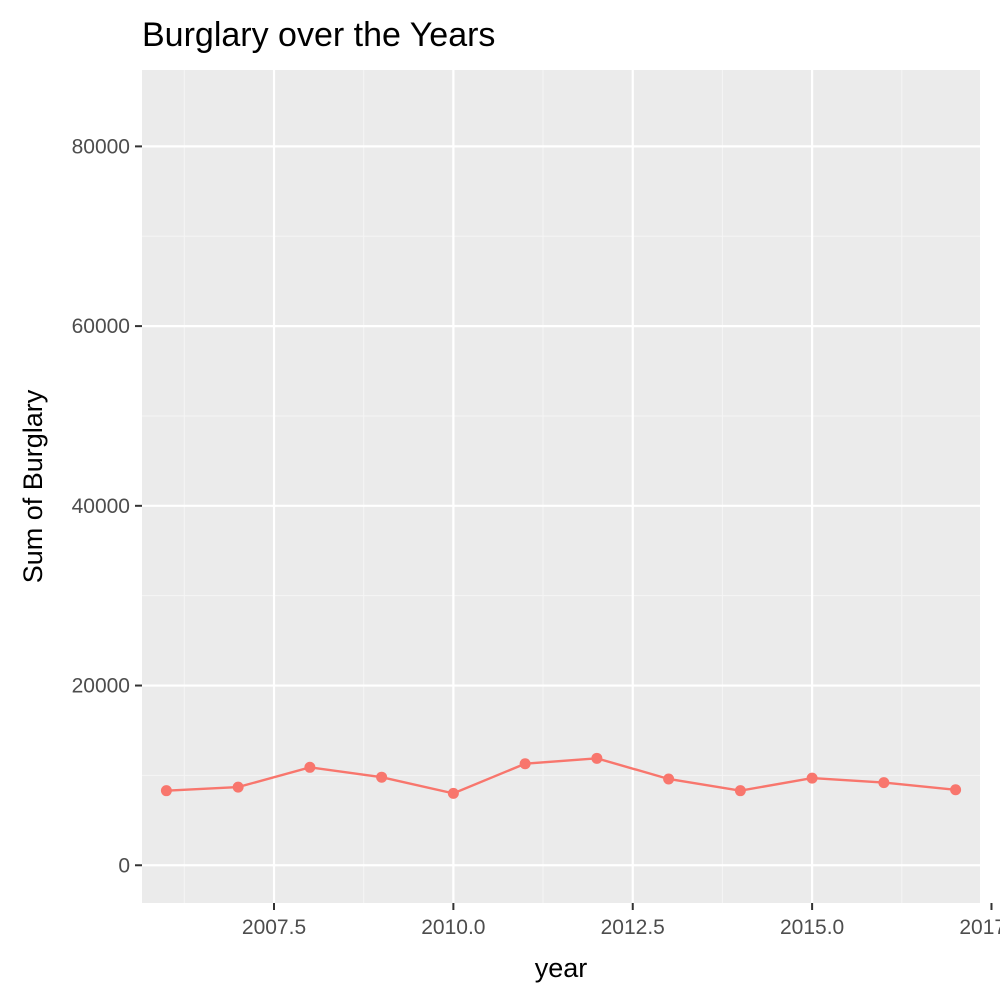 This screenshot has height=1000, width=1000. I want to click on x-tick-label: 2007.5, so click(274, 927).